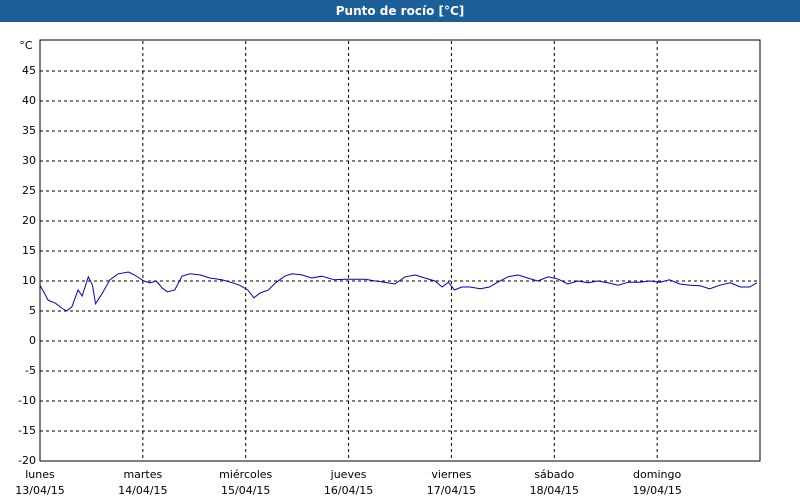 The height and width of the screenshot is (500, 800). Describe the element at coordinates (29, 250) in the screenshot. I see `y-tick-label: 15` at that location.